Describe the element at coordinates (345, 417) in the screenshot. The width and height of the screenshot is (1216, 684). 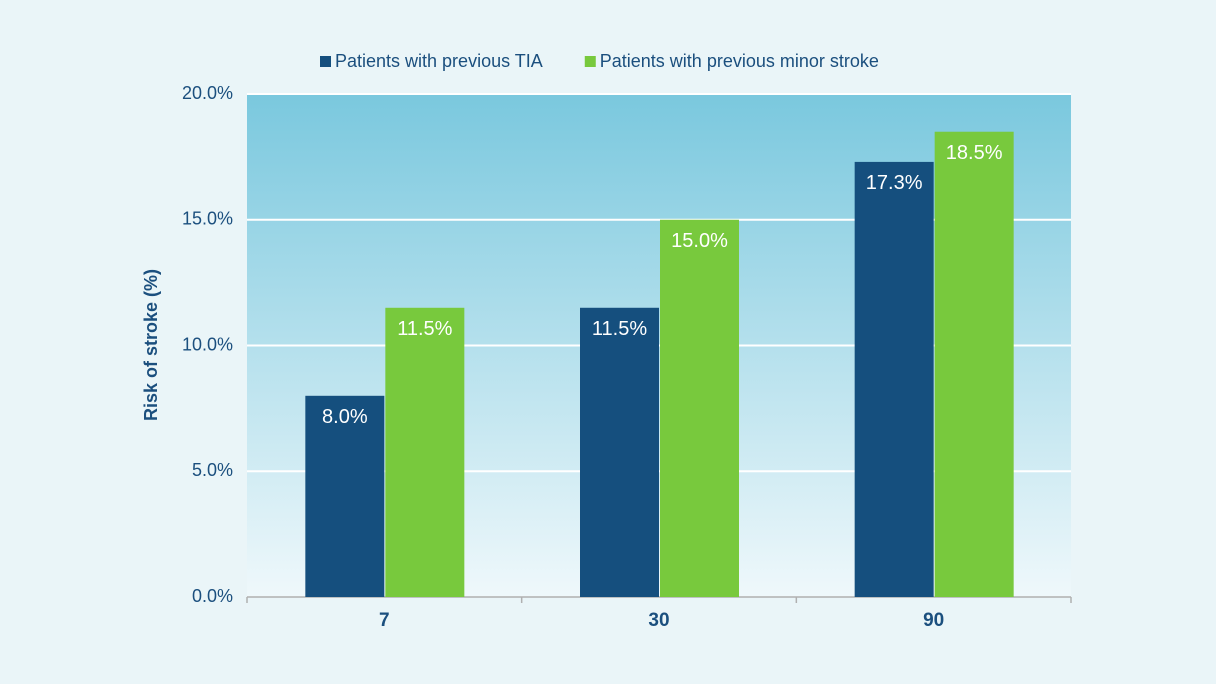
I see `data-label: 8.0%` at that location.